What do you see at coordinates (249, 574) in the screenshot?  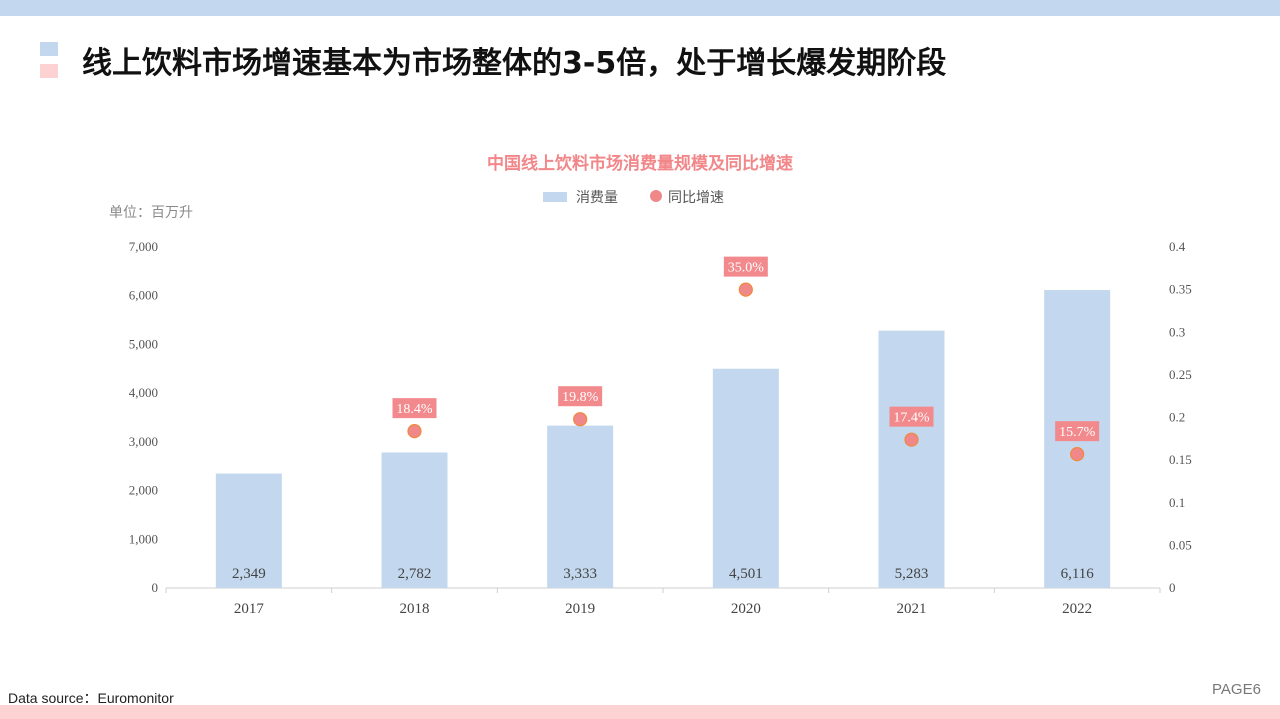 I see `bar-value-label: 2,349` at bounding box center [249, 574].